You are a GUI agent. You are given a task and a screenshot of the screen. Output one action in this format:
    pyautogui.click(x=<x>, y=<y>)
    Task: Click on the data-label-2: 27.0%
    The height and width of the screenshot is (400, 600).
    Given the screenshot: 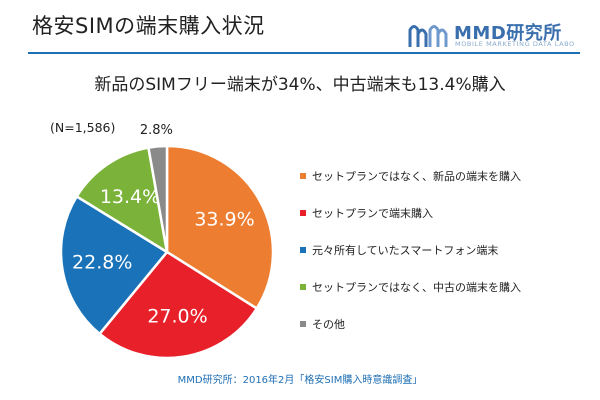 What is the action you would take?
    pyautogui.click(x=177, y=316)
    